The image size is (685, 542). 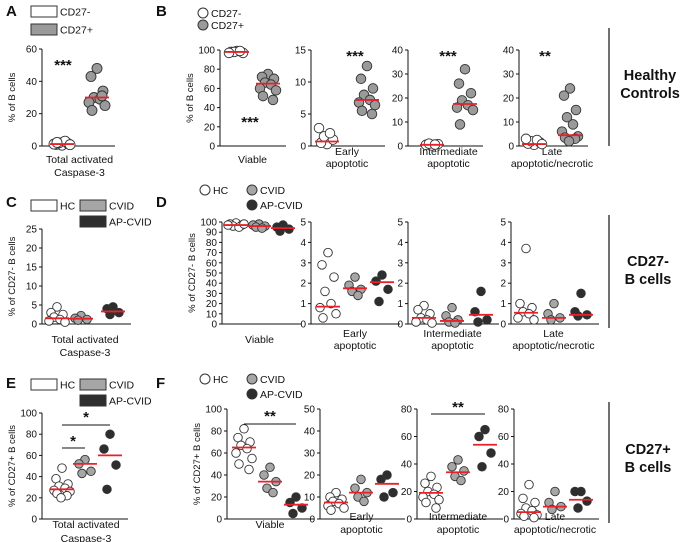 What do you see at coordinates (85, 353) in the screenshot?
I see `x-category-label: Caspase-3` at bounding box center [85, 353].